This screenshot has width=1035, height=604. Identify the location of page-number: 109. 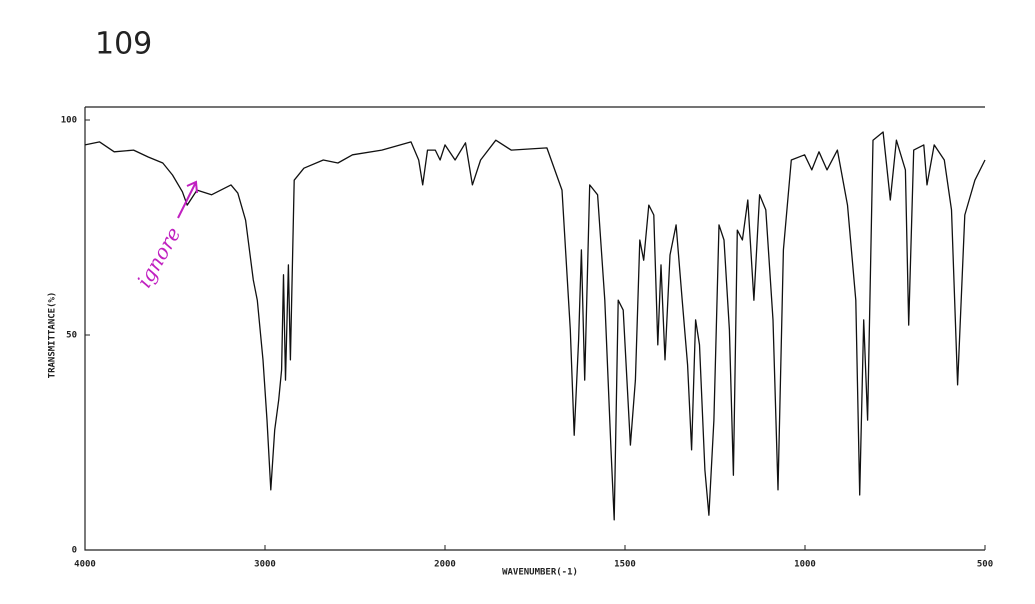
(123, 44).